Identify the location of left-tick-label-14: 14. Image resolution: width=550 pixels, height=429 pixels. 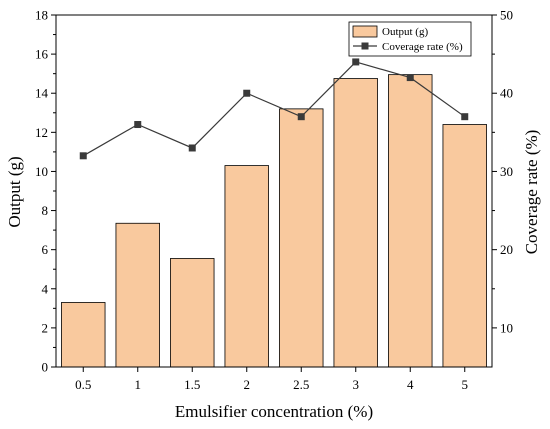
(42, 93).